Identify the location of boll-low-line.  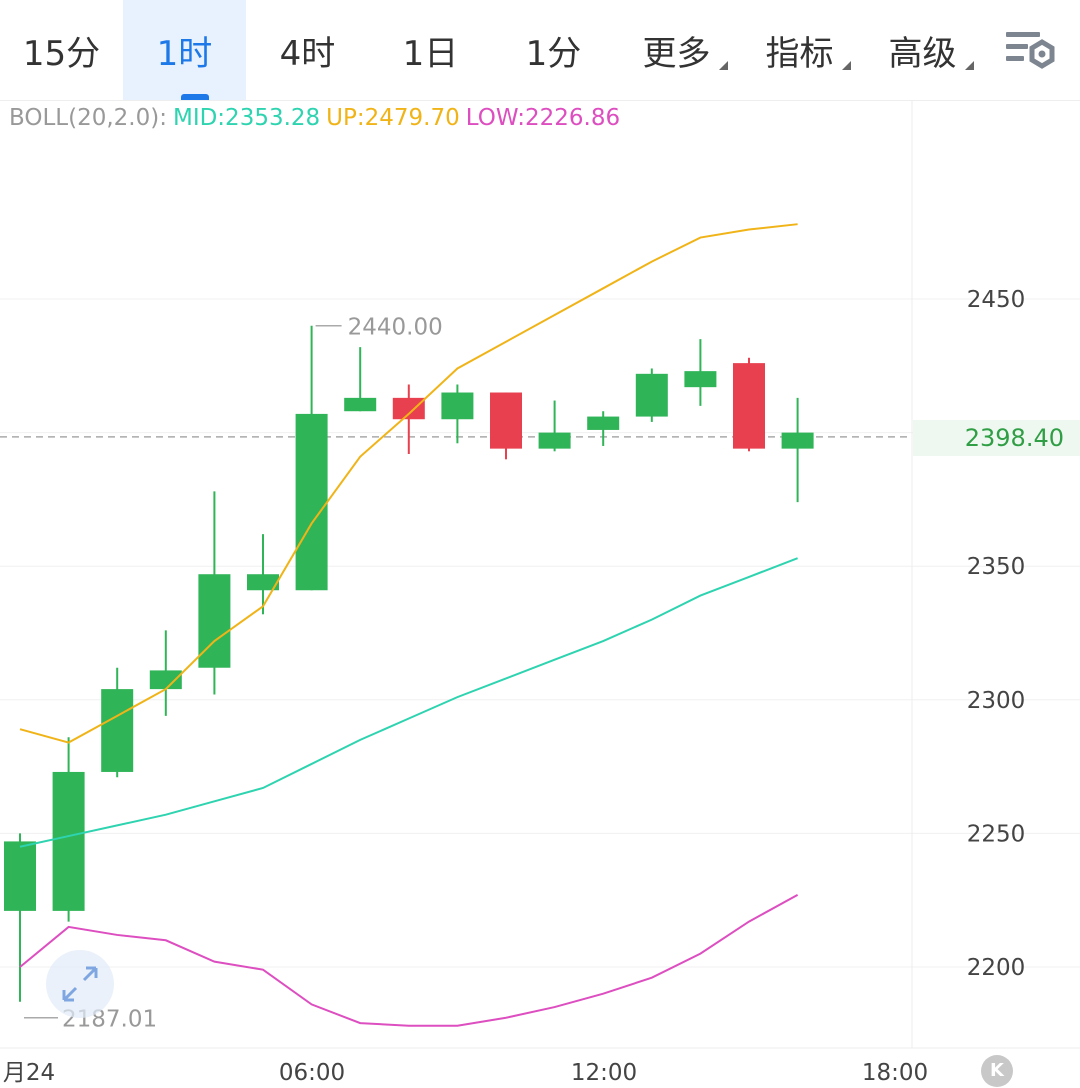
(409, 960).